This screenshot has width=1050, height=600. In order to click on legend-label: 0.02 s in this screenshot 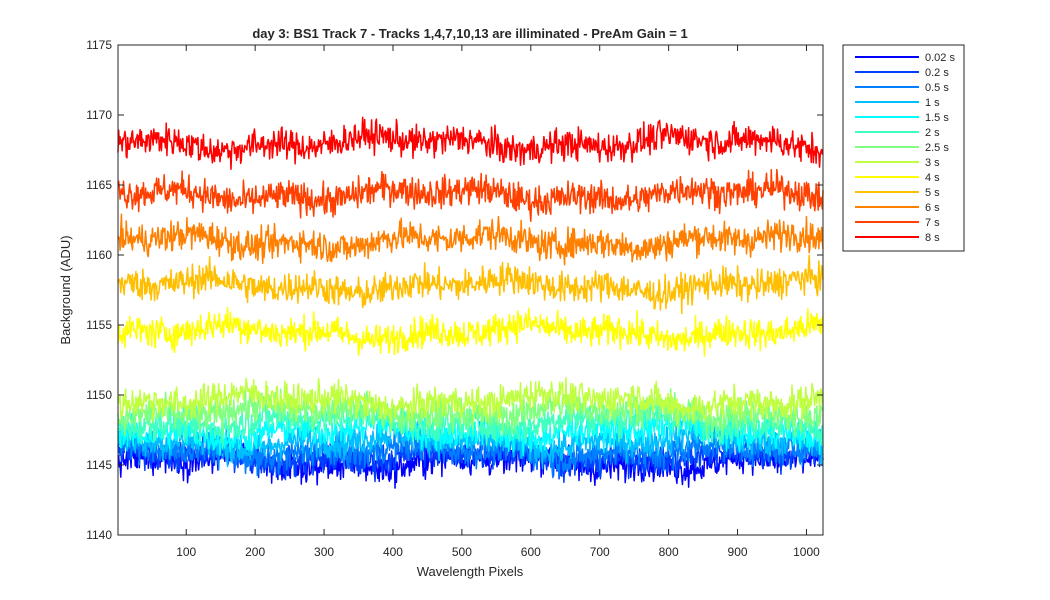, I will do `click(940, 58)`.